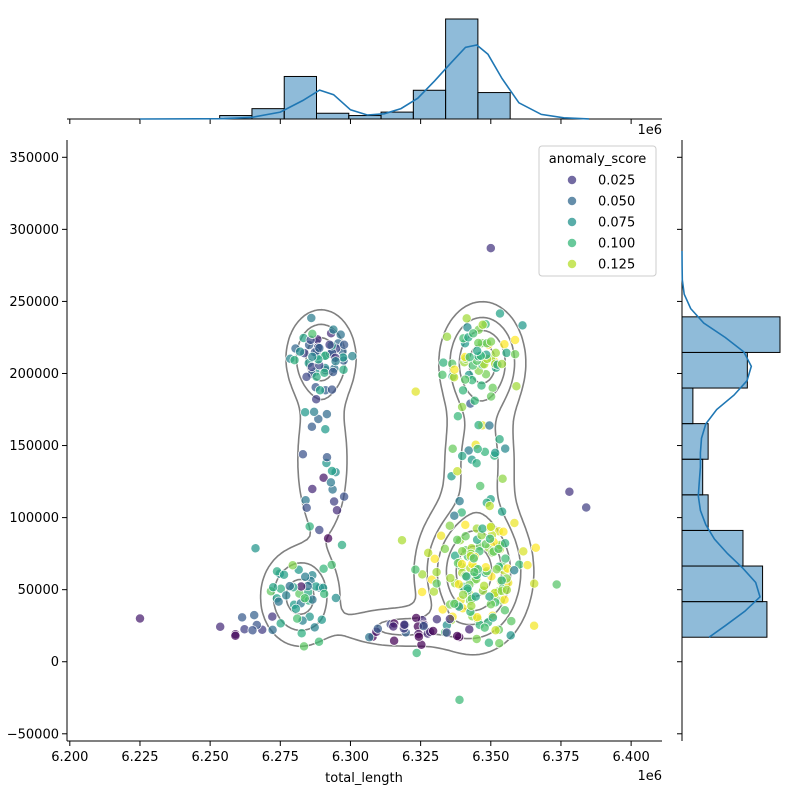 This screenshot has height=800, width=800. I want to click on x-axis-label: total_length, so click(364, 778).